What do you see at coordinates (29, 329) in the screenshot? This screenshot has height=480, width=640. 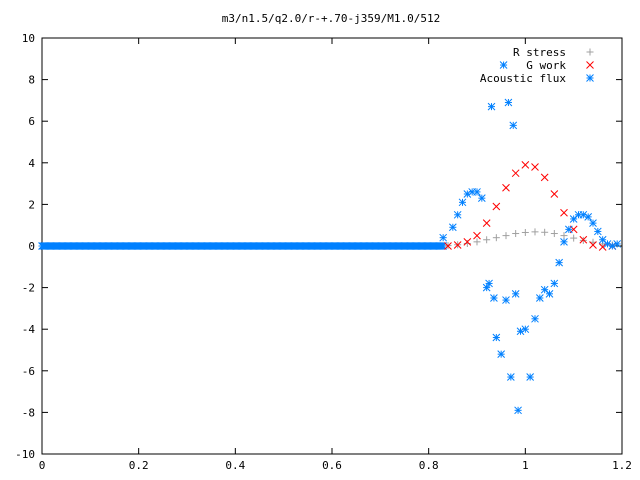 I see `y-tick-label: -4` at bounding box center [29, 329].